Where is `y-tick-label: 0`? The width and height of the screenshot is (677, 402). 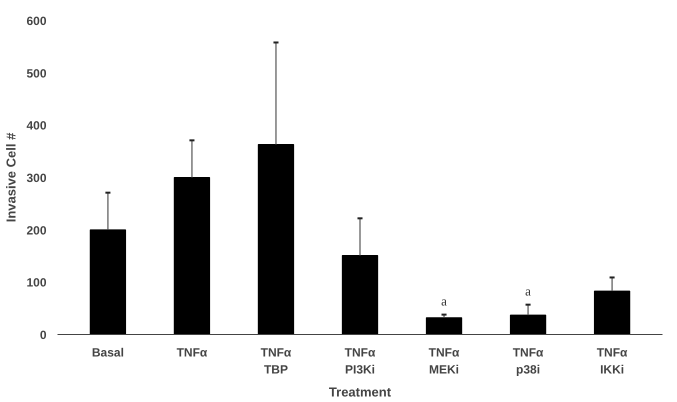 y-tick-label: 0 is located at coordinates (43, 335).